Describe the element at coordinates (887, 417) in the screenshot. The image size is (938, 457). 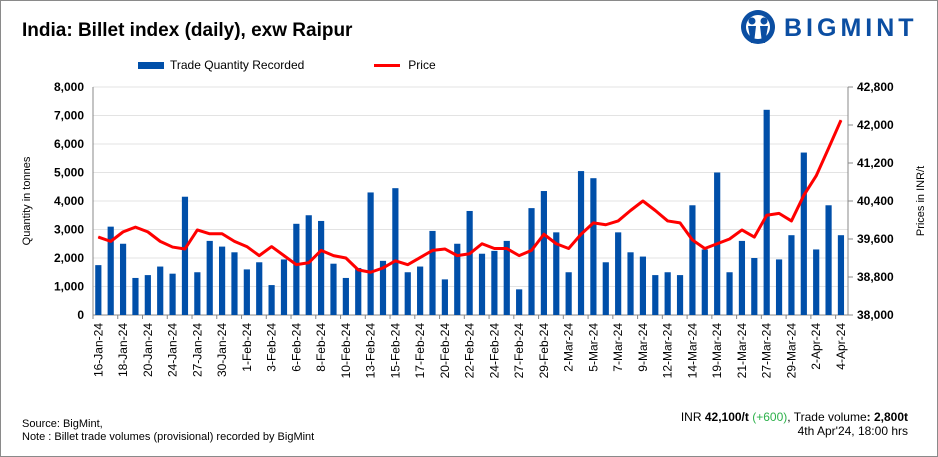
I see `summary-volume: : 2,800t` at that location.